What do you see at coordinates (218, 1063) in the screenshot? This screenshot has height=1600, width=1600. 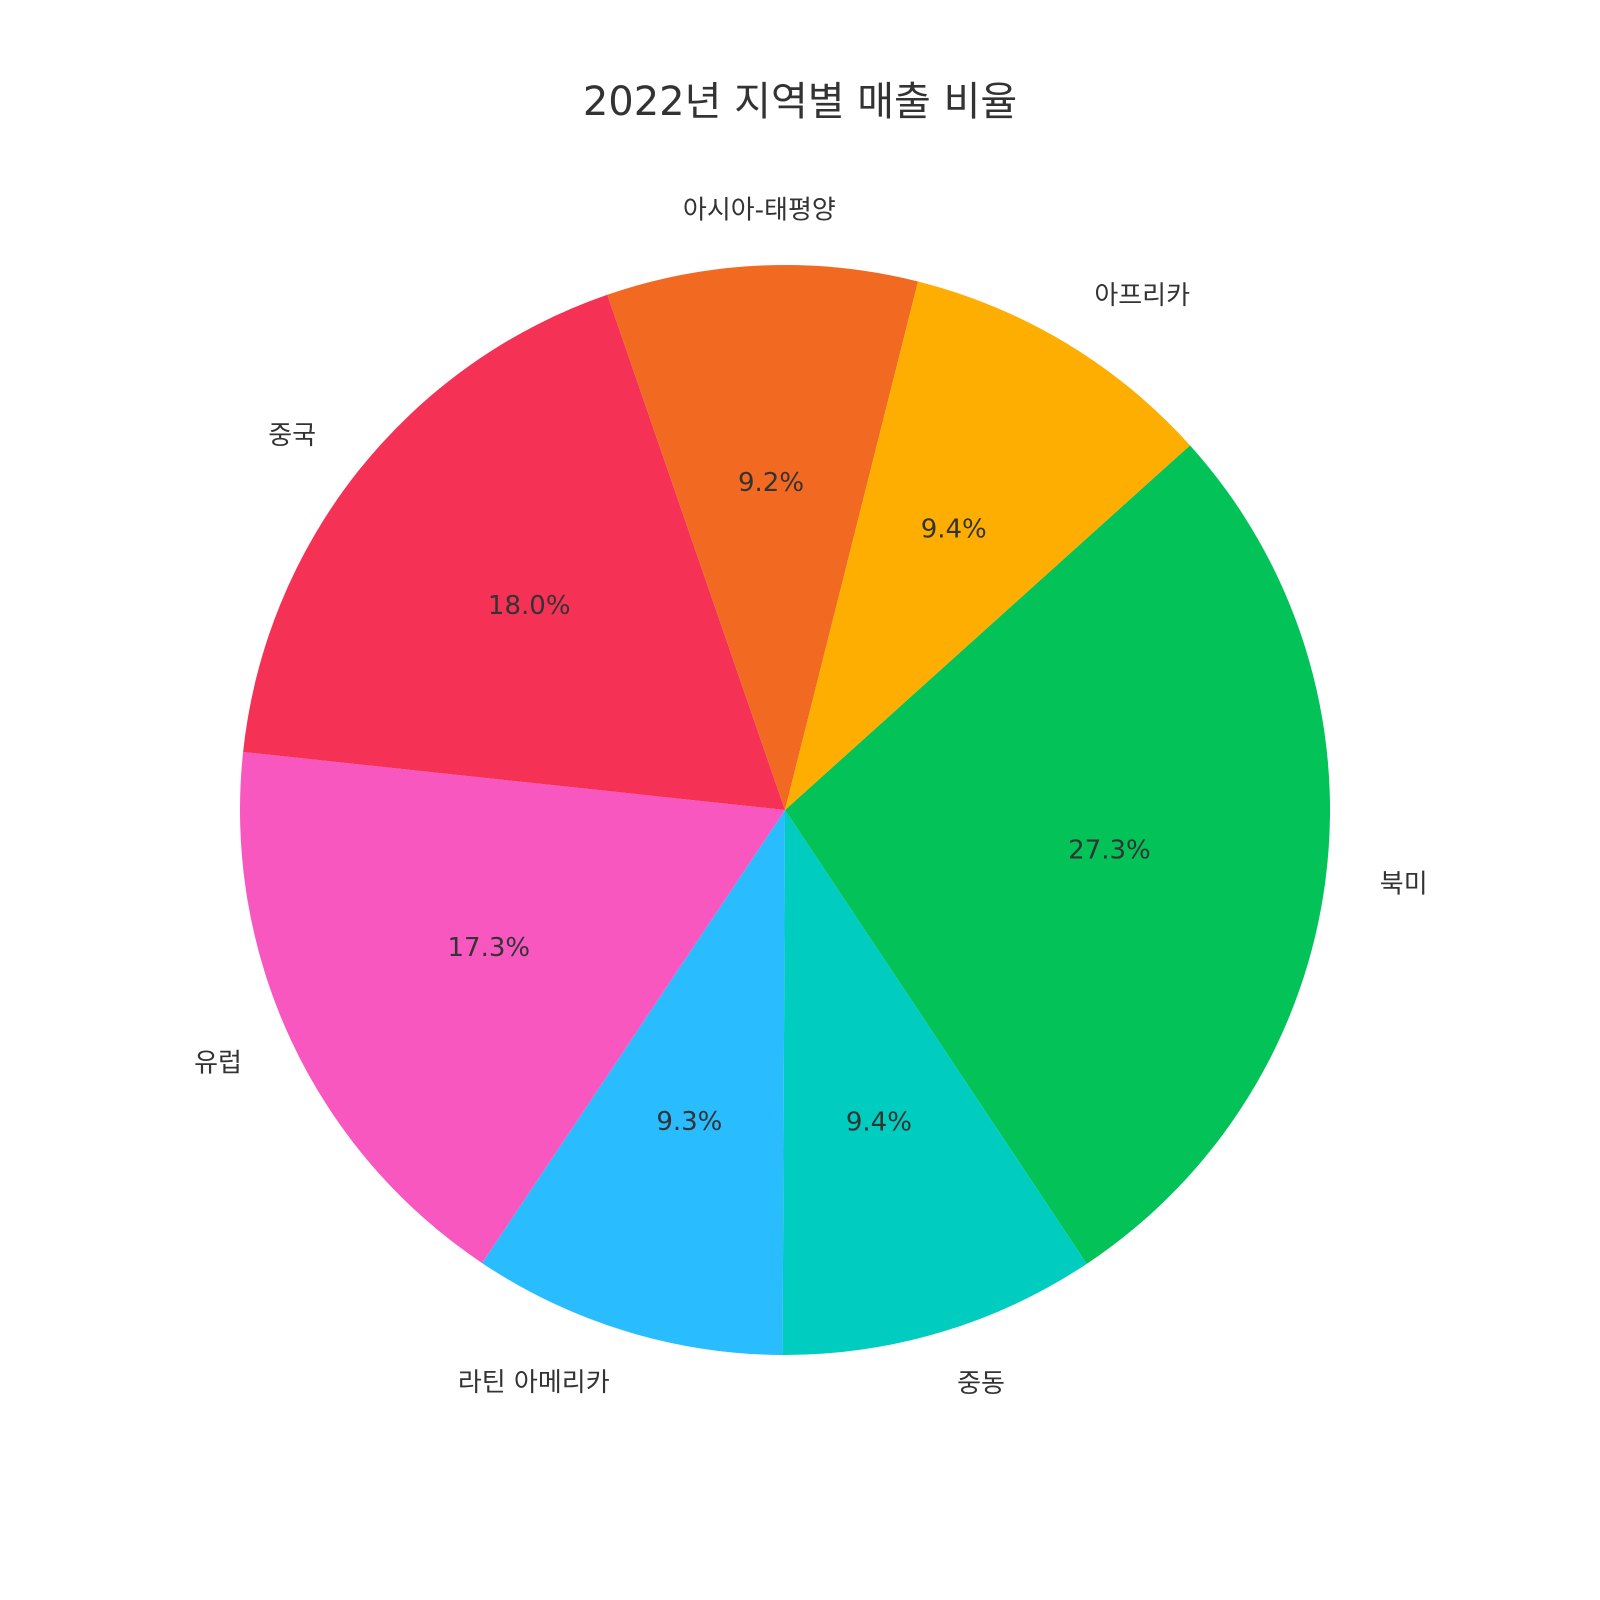 I see `category-label-3: 유럽` at bounding box center [218, 1063].